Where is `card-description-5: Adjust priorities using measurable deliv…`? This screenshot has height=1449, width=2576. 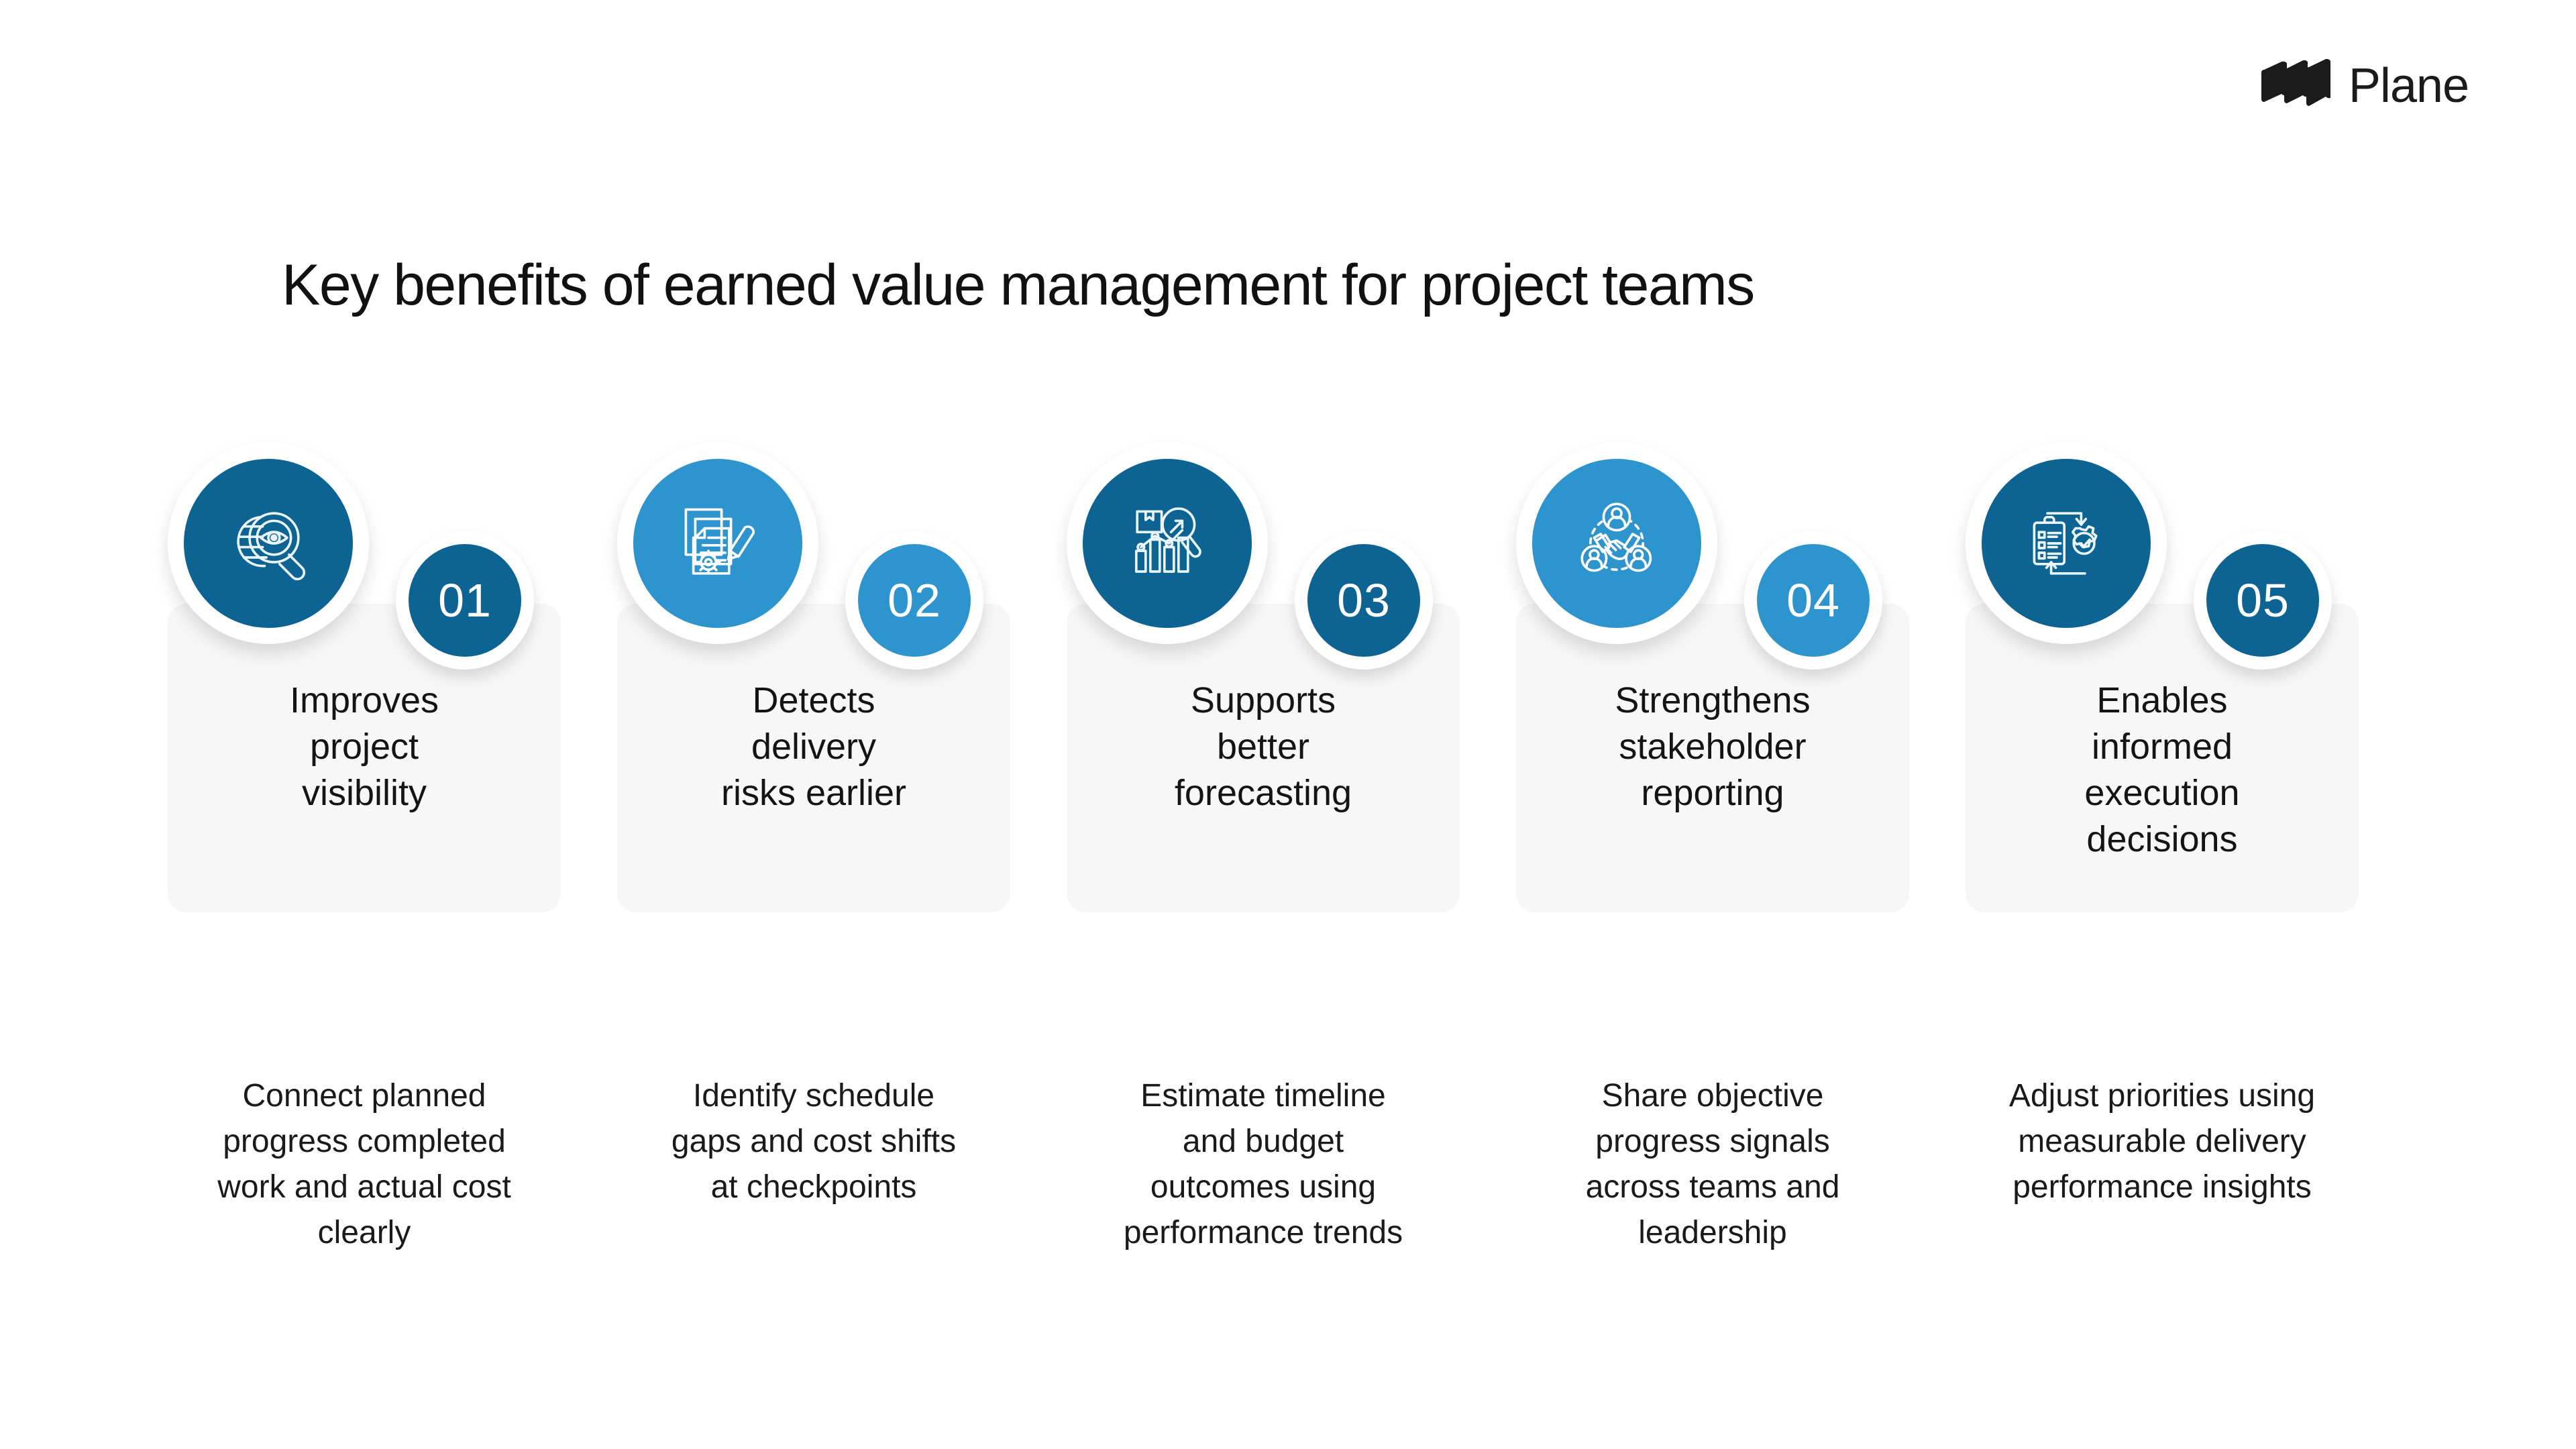
card-description-5: Adjust priorities using measurable deliv… is located at coordinates (2162, 1141).